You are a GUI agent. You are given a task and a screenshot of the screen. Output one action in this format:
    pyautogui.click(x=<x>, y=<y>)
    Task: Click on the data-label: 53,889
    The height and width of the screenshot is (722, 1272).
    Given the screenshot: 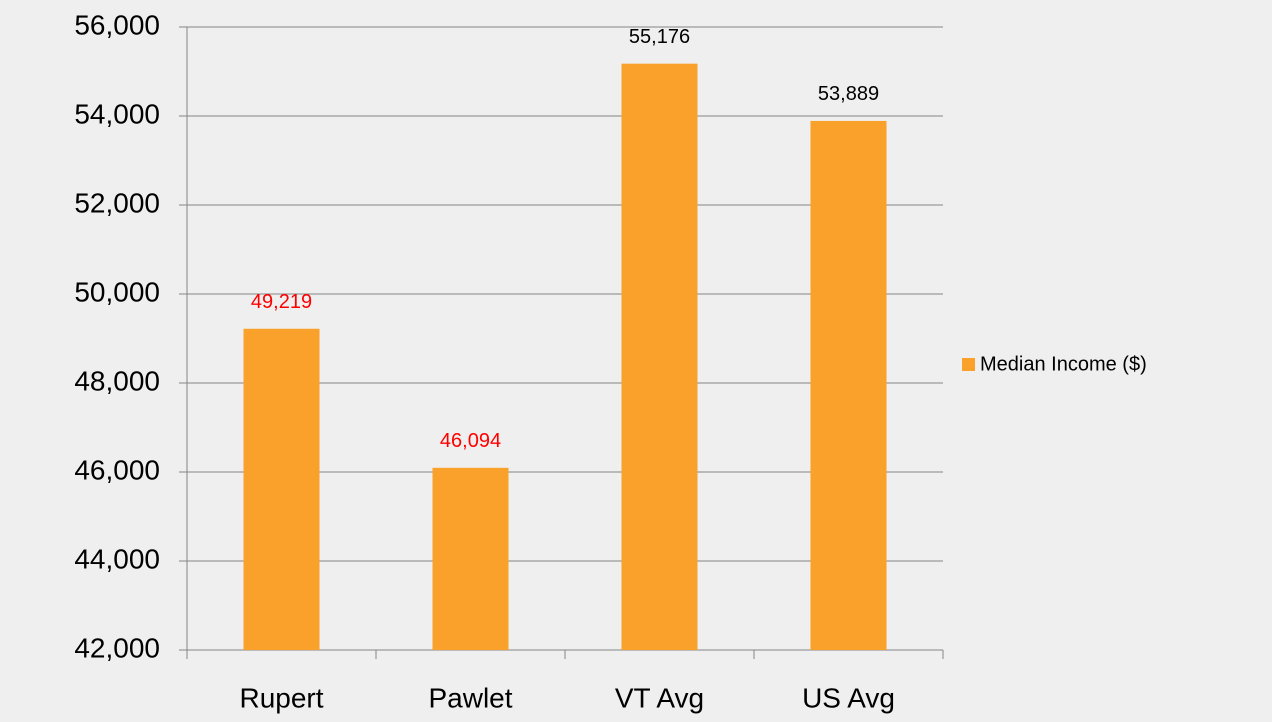 What is the action you would take?
    pyautogui.click(x=848, y=94)
    